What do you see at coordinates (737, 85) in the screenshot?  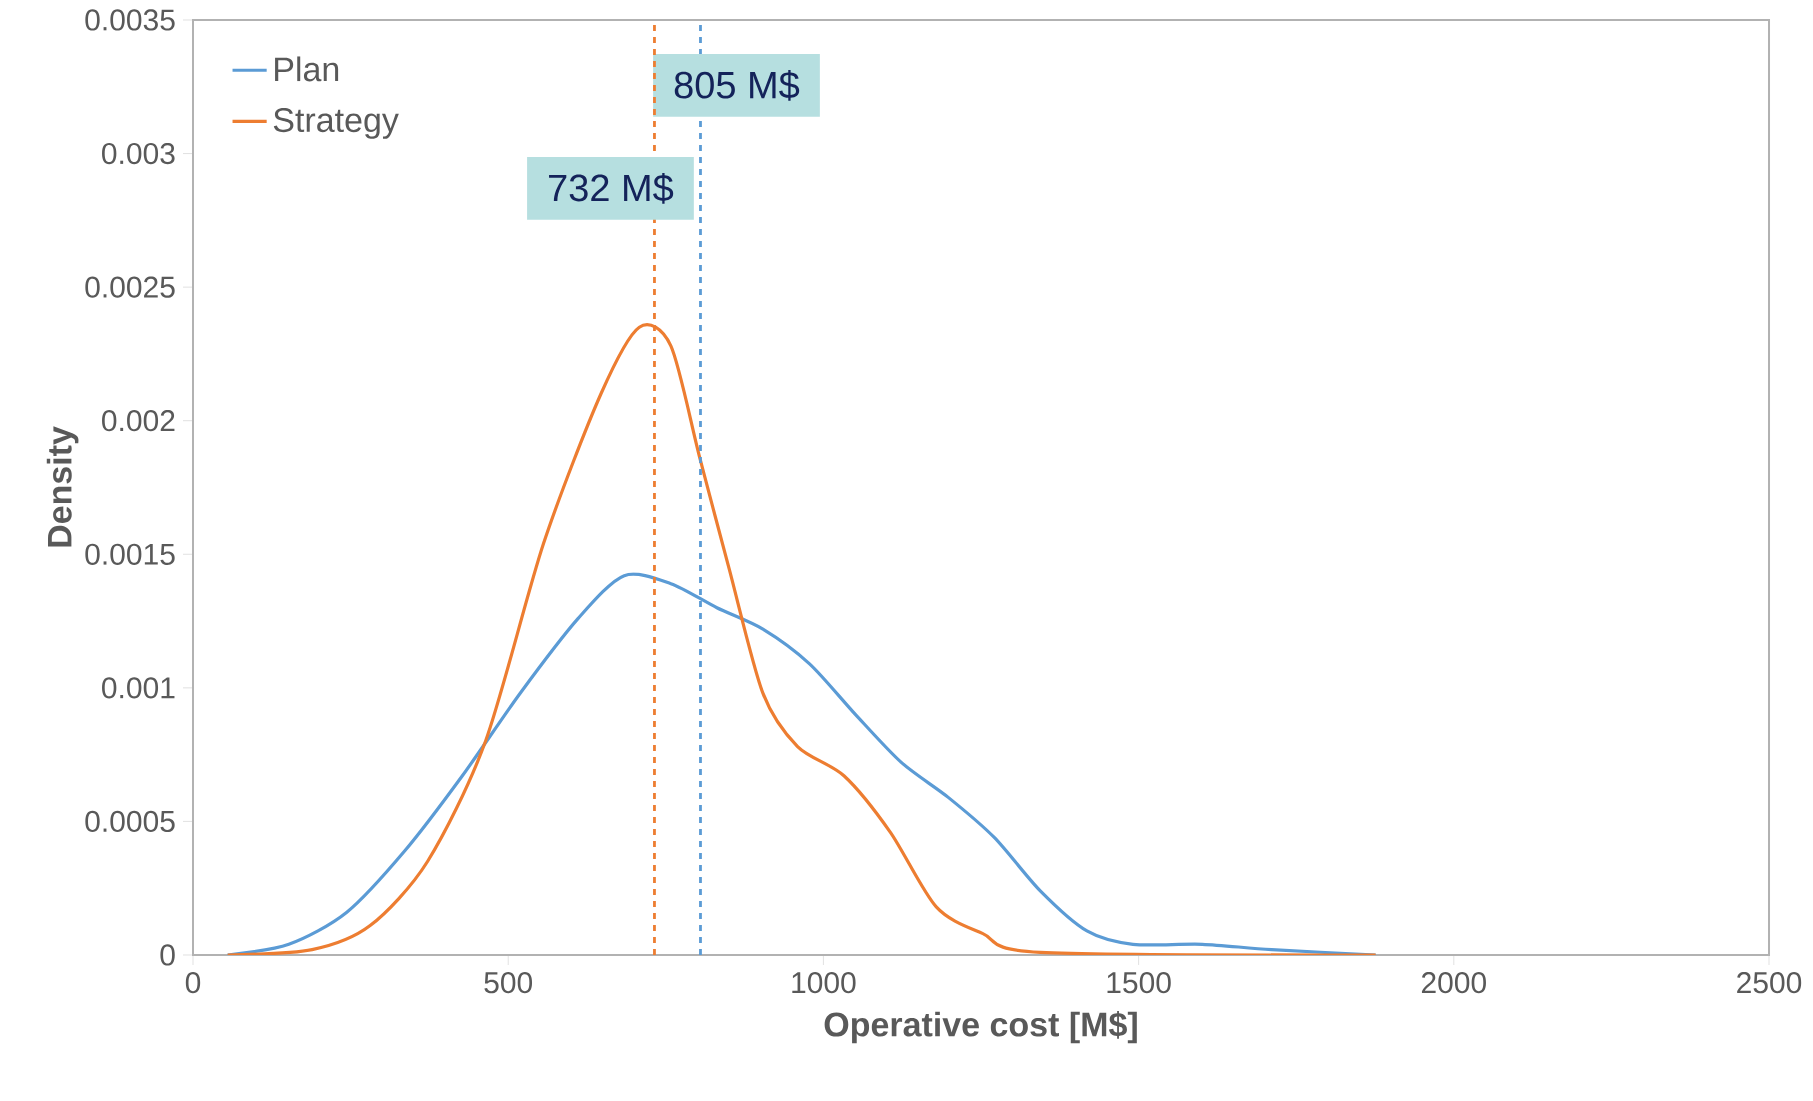 I see `ref-line-label: 805 M$` at bounding box center [737, 85].